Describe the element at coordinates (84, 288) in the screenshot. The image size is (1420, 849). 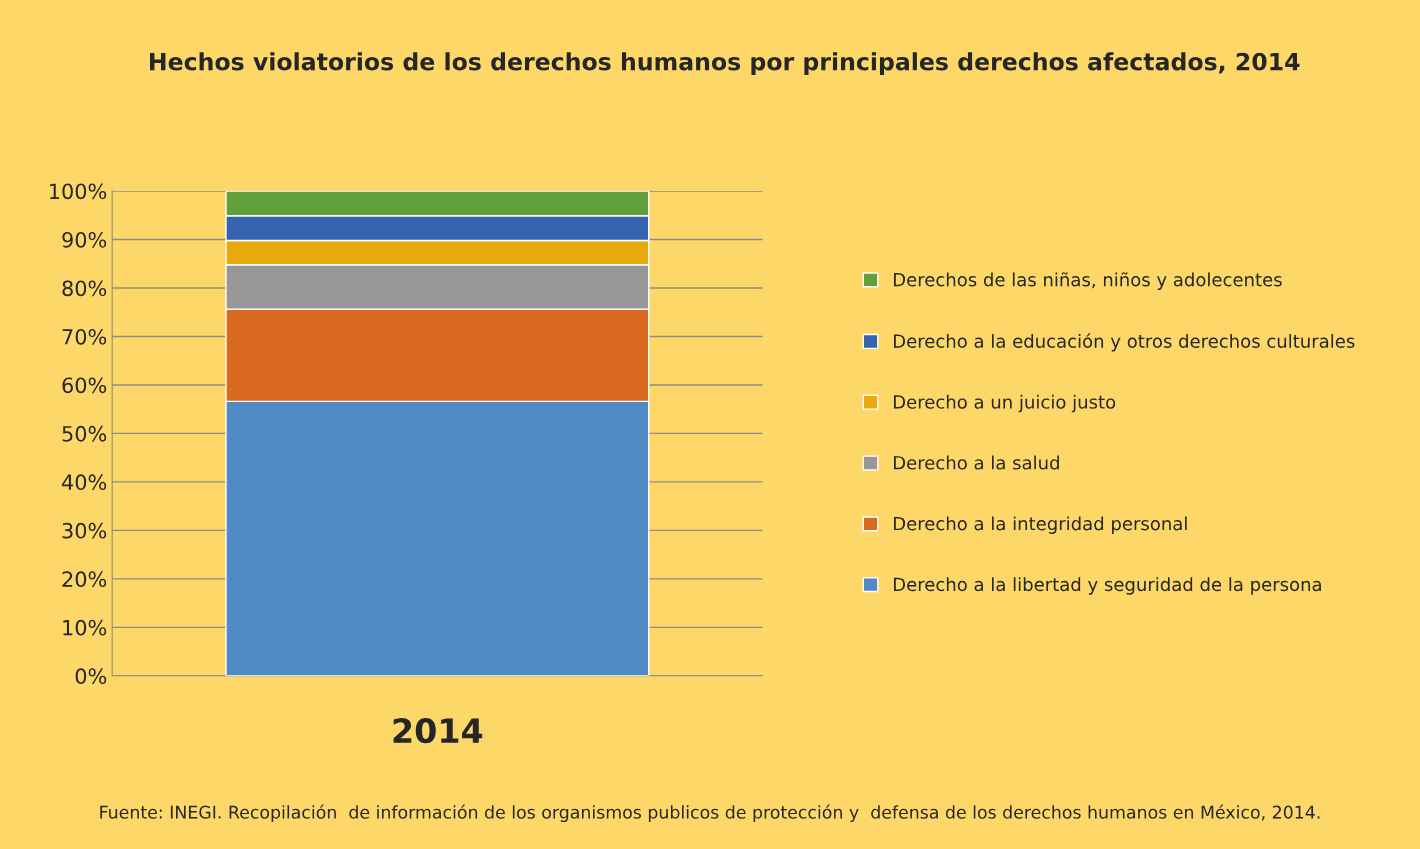
I see `y-tick-label: 80%` at that location.